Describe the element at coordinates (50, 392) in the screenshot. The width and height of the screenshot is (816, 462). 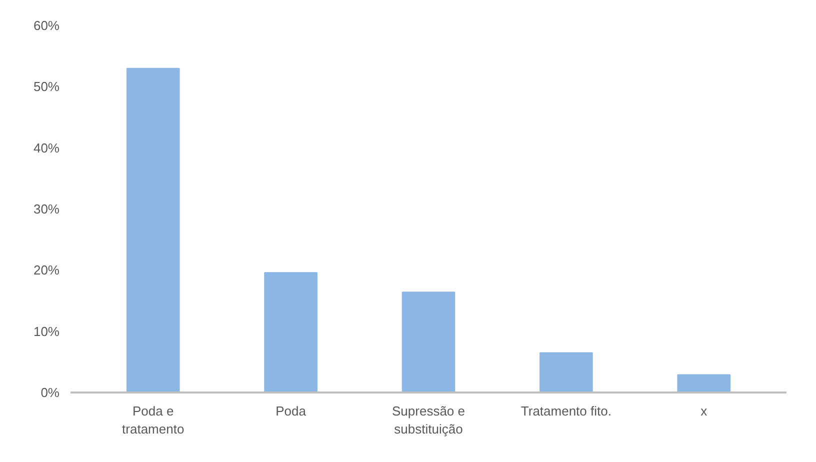
I see `y-tick-label: 0%` at that location.